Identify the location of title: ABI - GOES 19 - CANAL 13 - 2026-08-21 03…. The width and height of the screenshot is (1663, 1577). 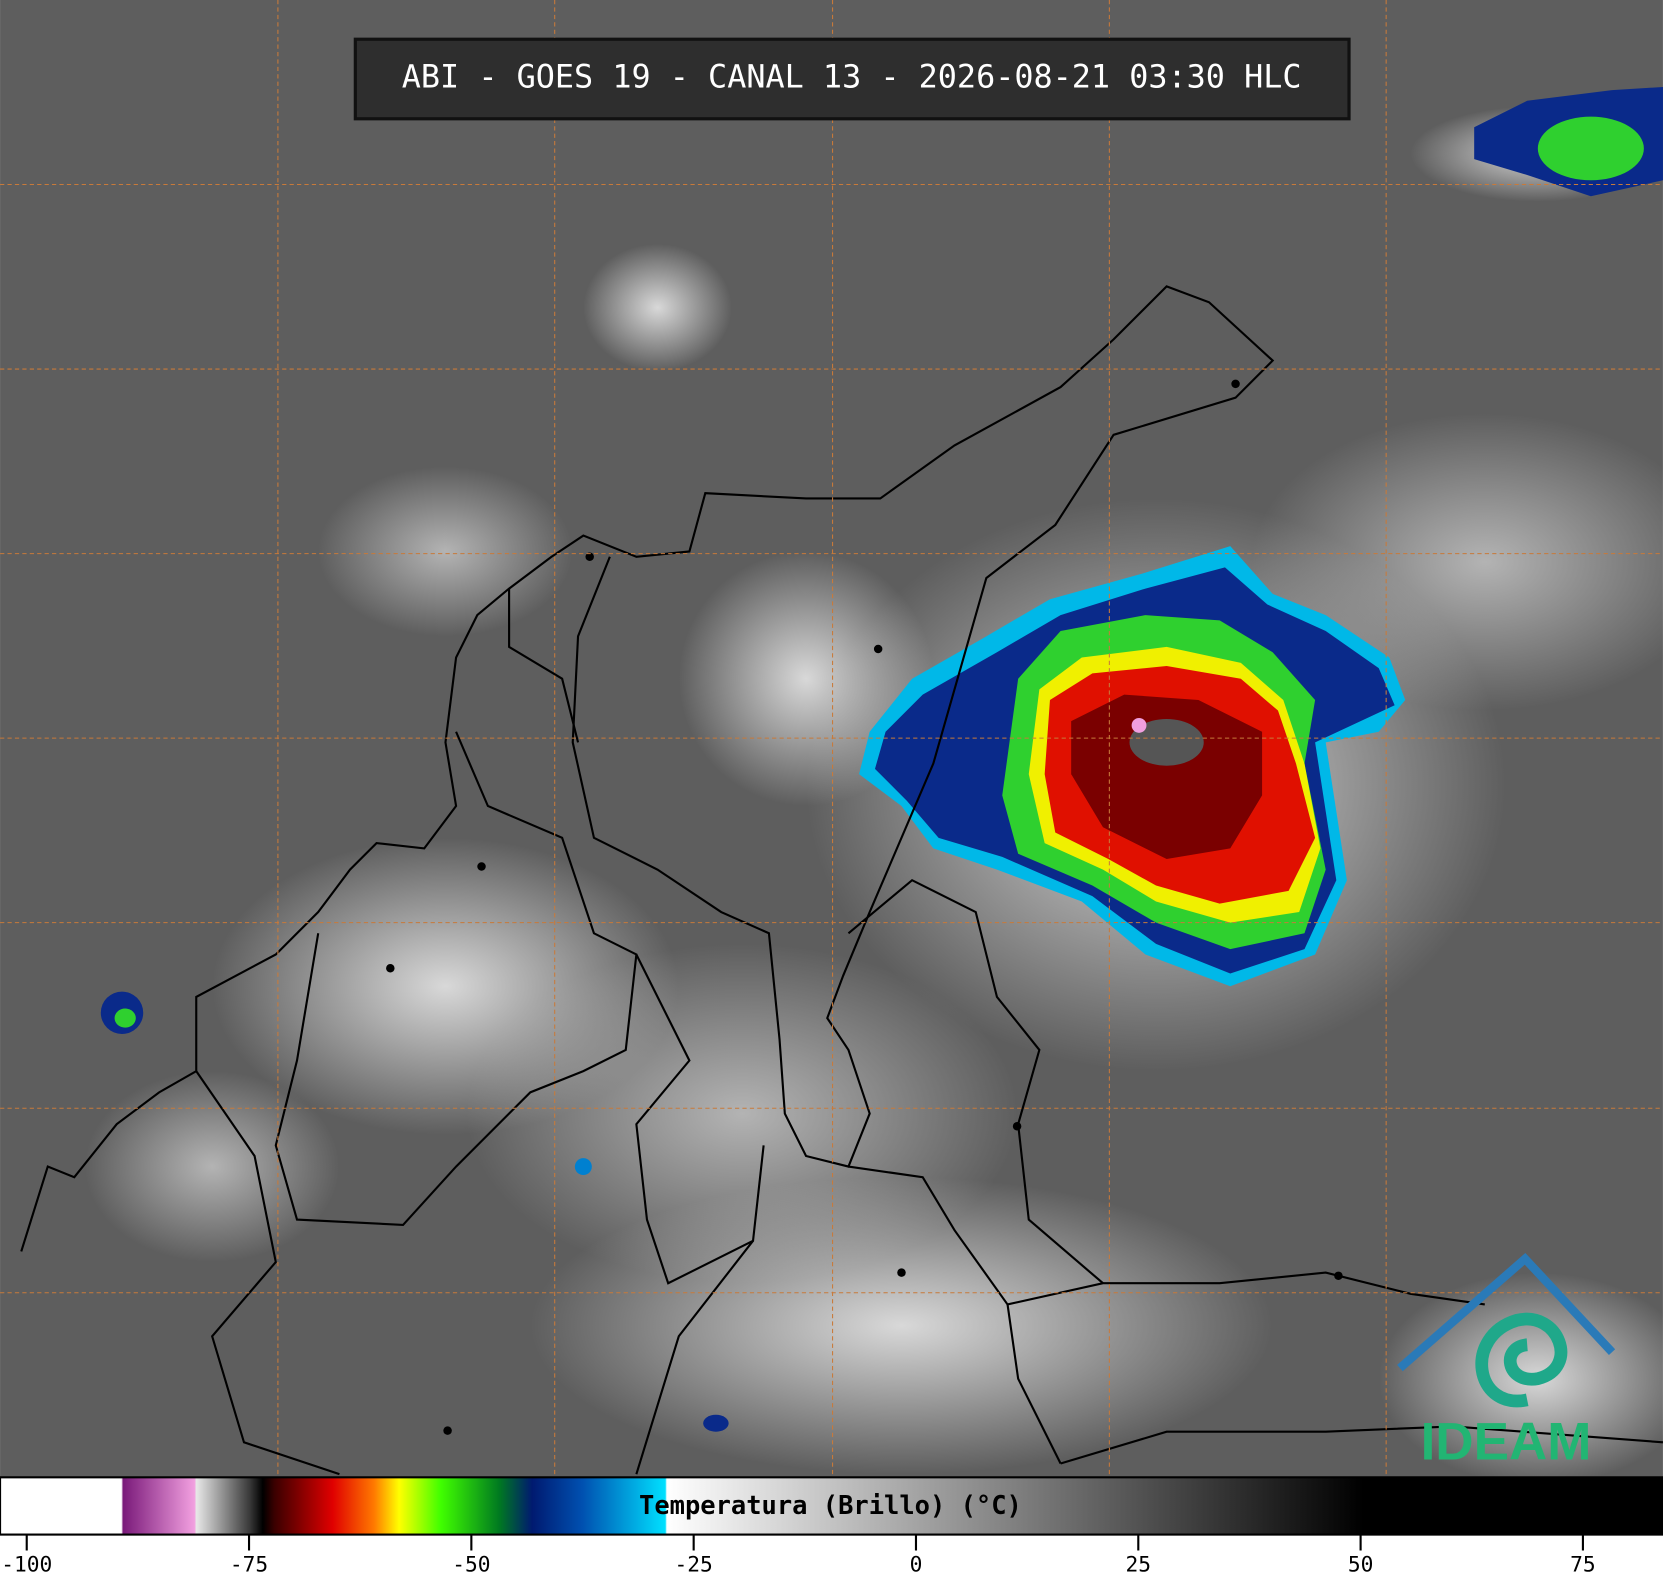
(852, 76).